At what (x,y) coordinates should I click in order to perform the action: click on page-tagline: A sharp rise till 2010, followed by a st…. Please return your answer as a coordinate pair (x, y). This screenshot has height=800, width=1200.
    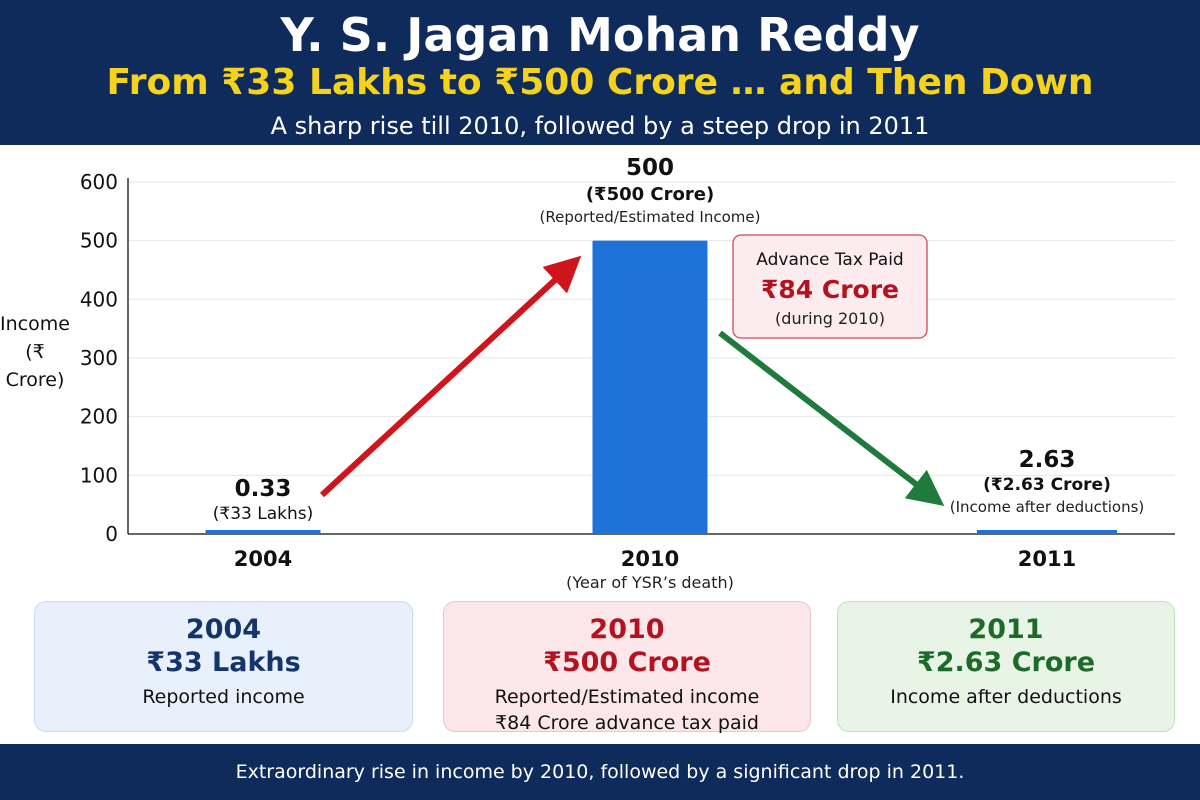
    Looking at the image, I should click on (600, 126).